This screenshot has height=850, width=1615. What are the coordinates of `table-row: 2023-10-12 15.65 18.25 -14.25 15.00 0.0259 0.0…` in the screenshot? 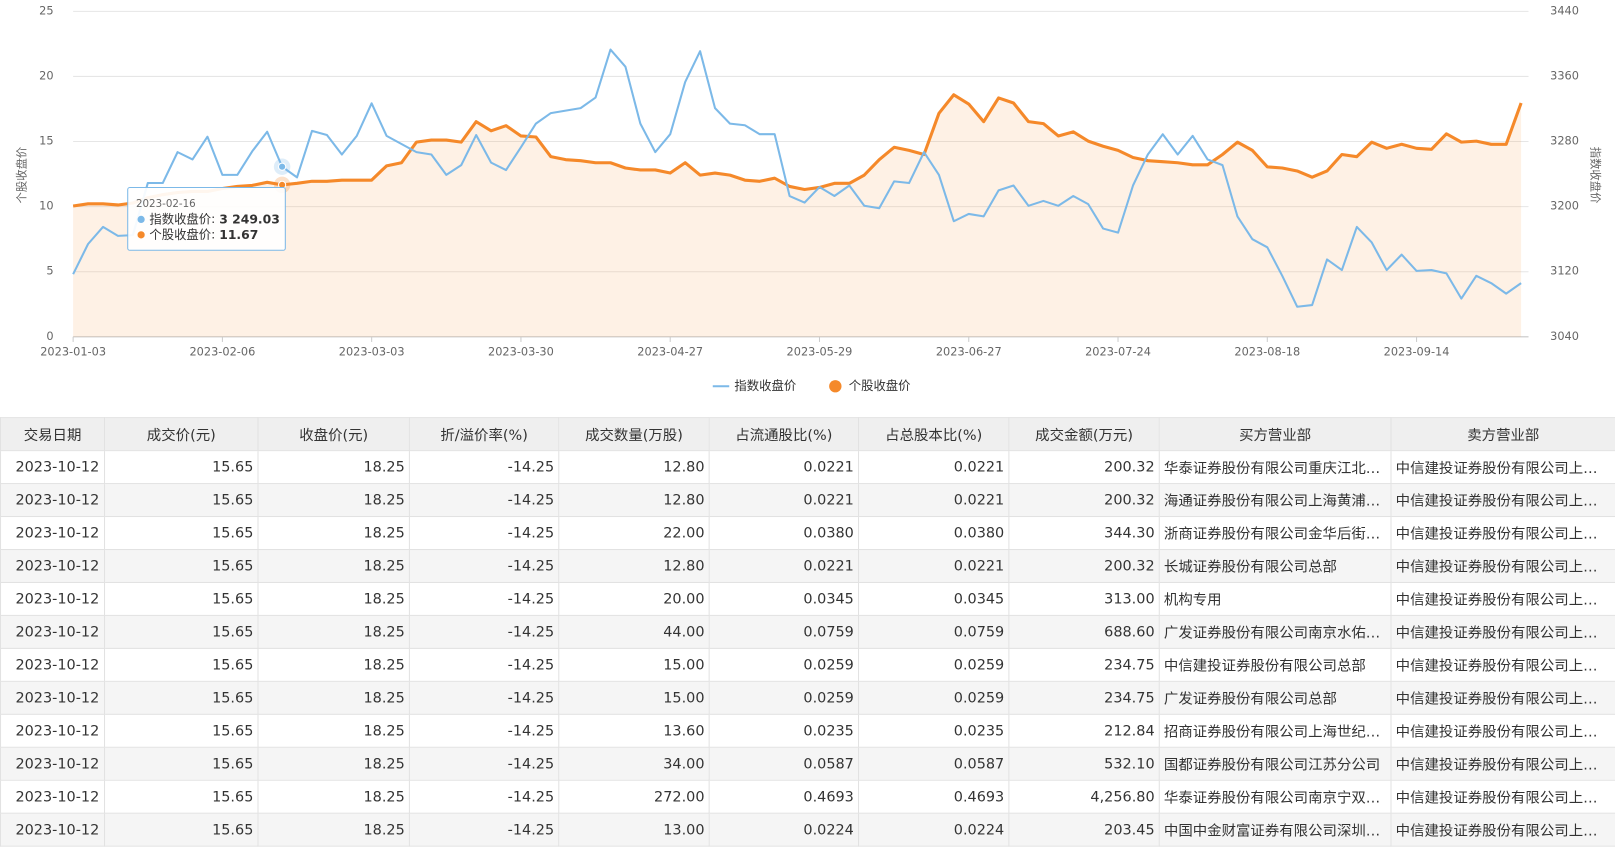 It's located at (807, 697).